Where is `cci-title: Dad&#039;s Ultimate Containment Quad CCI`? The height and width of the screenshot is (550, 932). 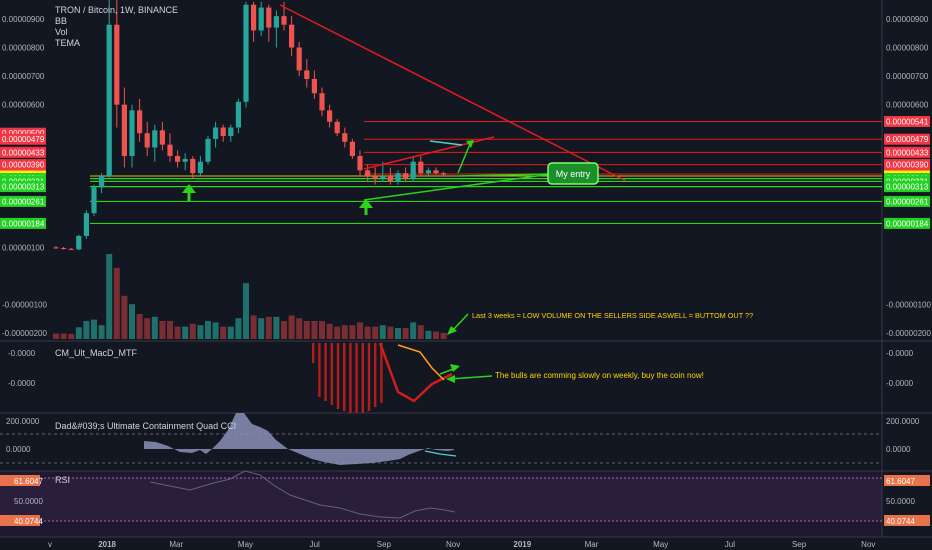 cci-title: Dad&#039;s Ultimate Containment Quad CCI is located at coordinates (145, 426).